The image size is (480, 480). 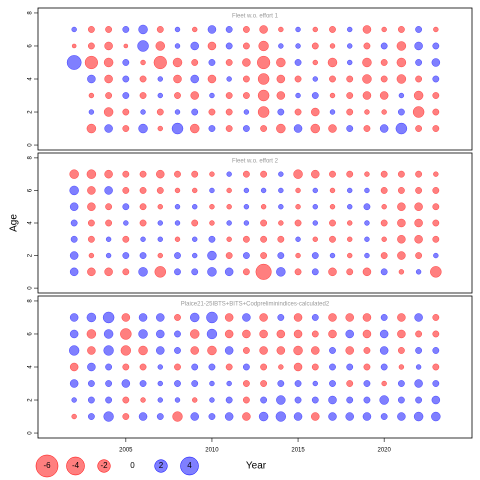 What do you see at coordinates (255, 17) in the screenshot?
I see `panel-title: Fleet w.o. effort 1` at bounding box center [255, 17].